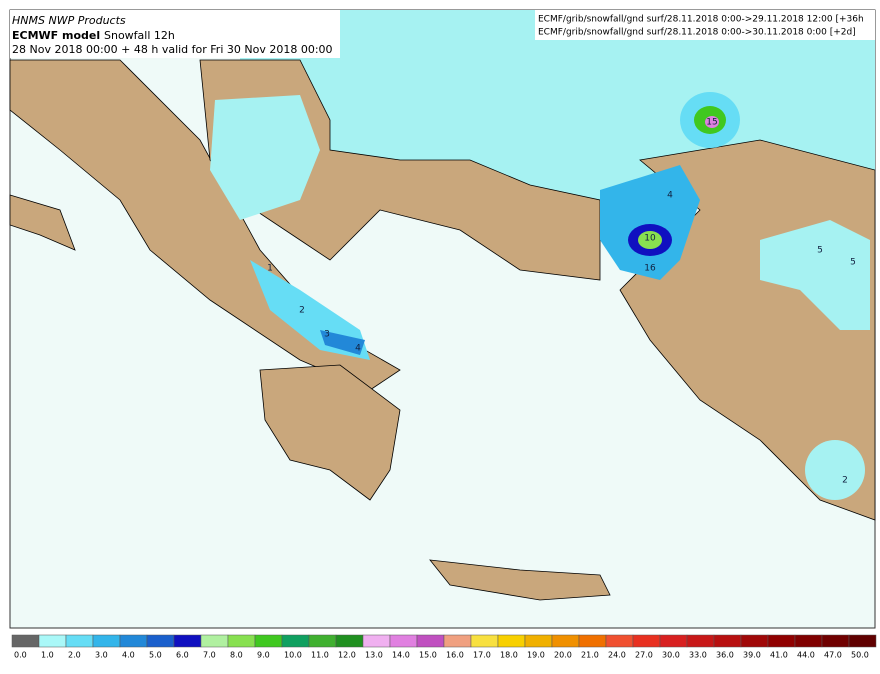 This screenshot has height=674, width=880. Describe the element at coordinates (330, 432) in the screenshot. I see `land-peloponnese` at that location.